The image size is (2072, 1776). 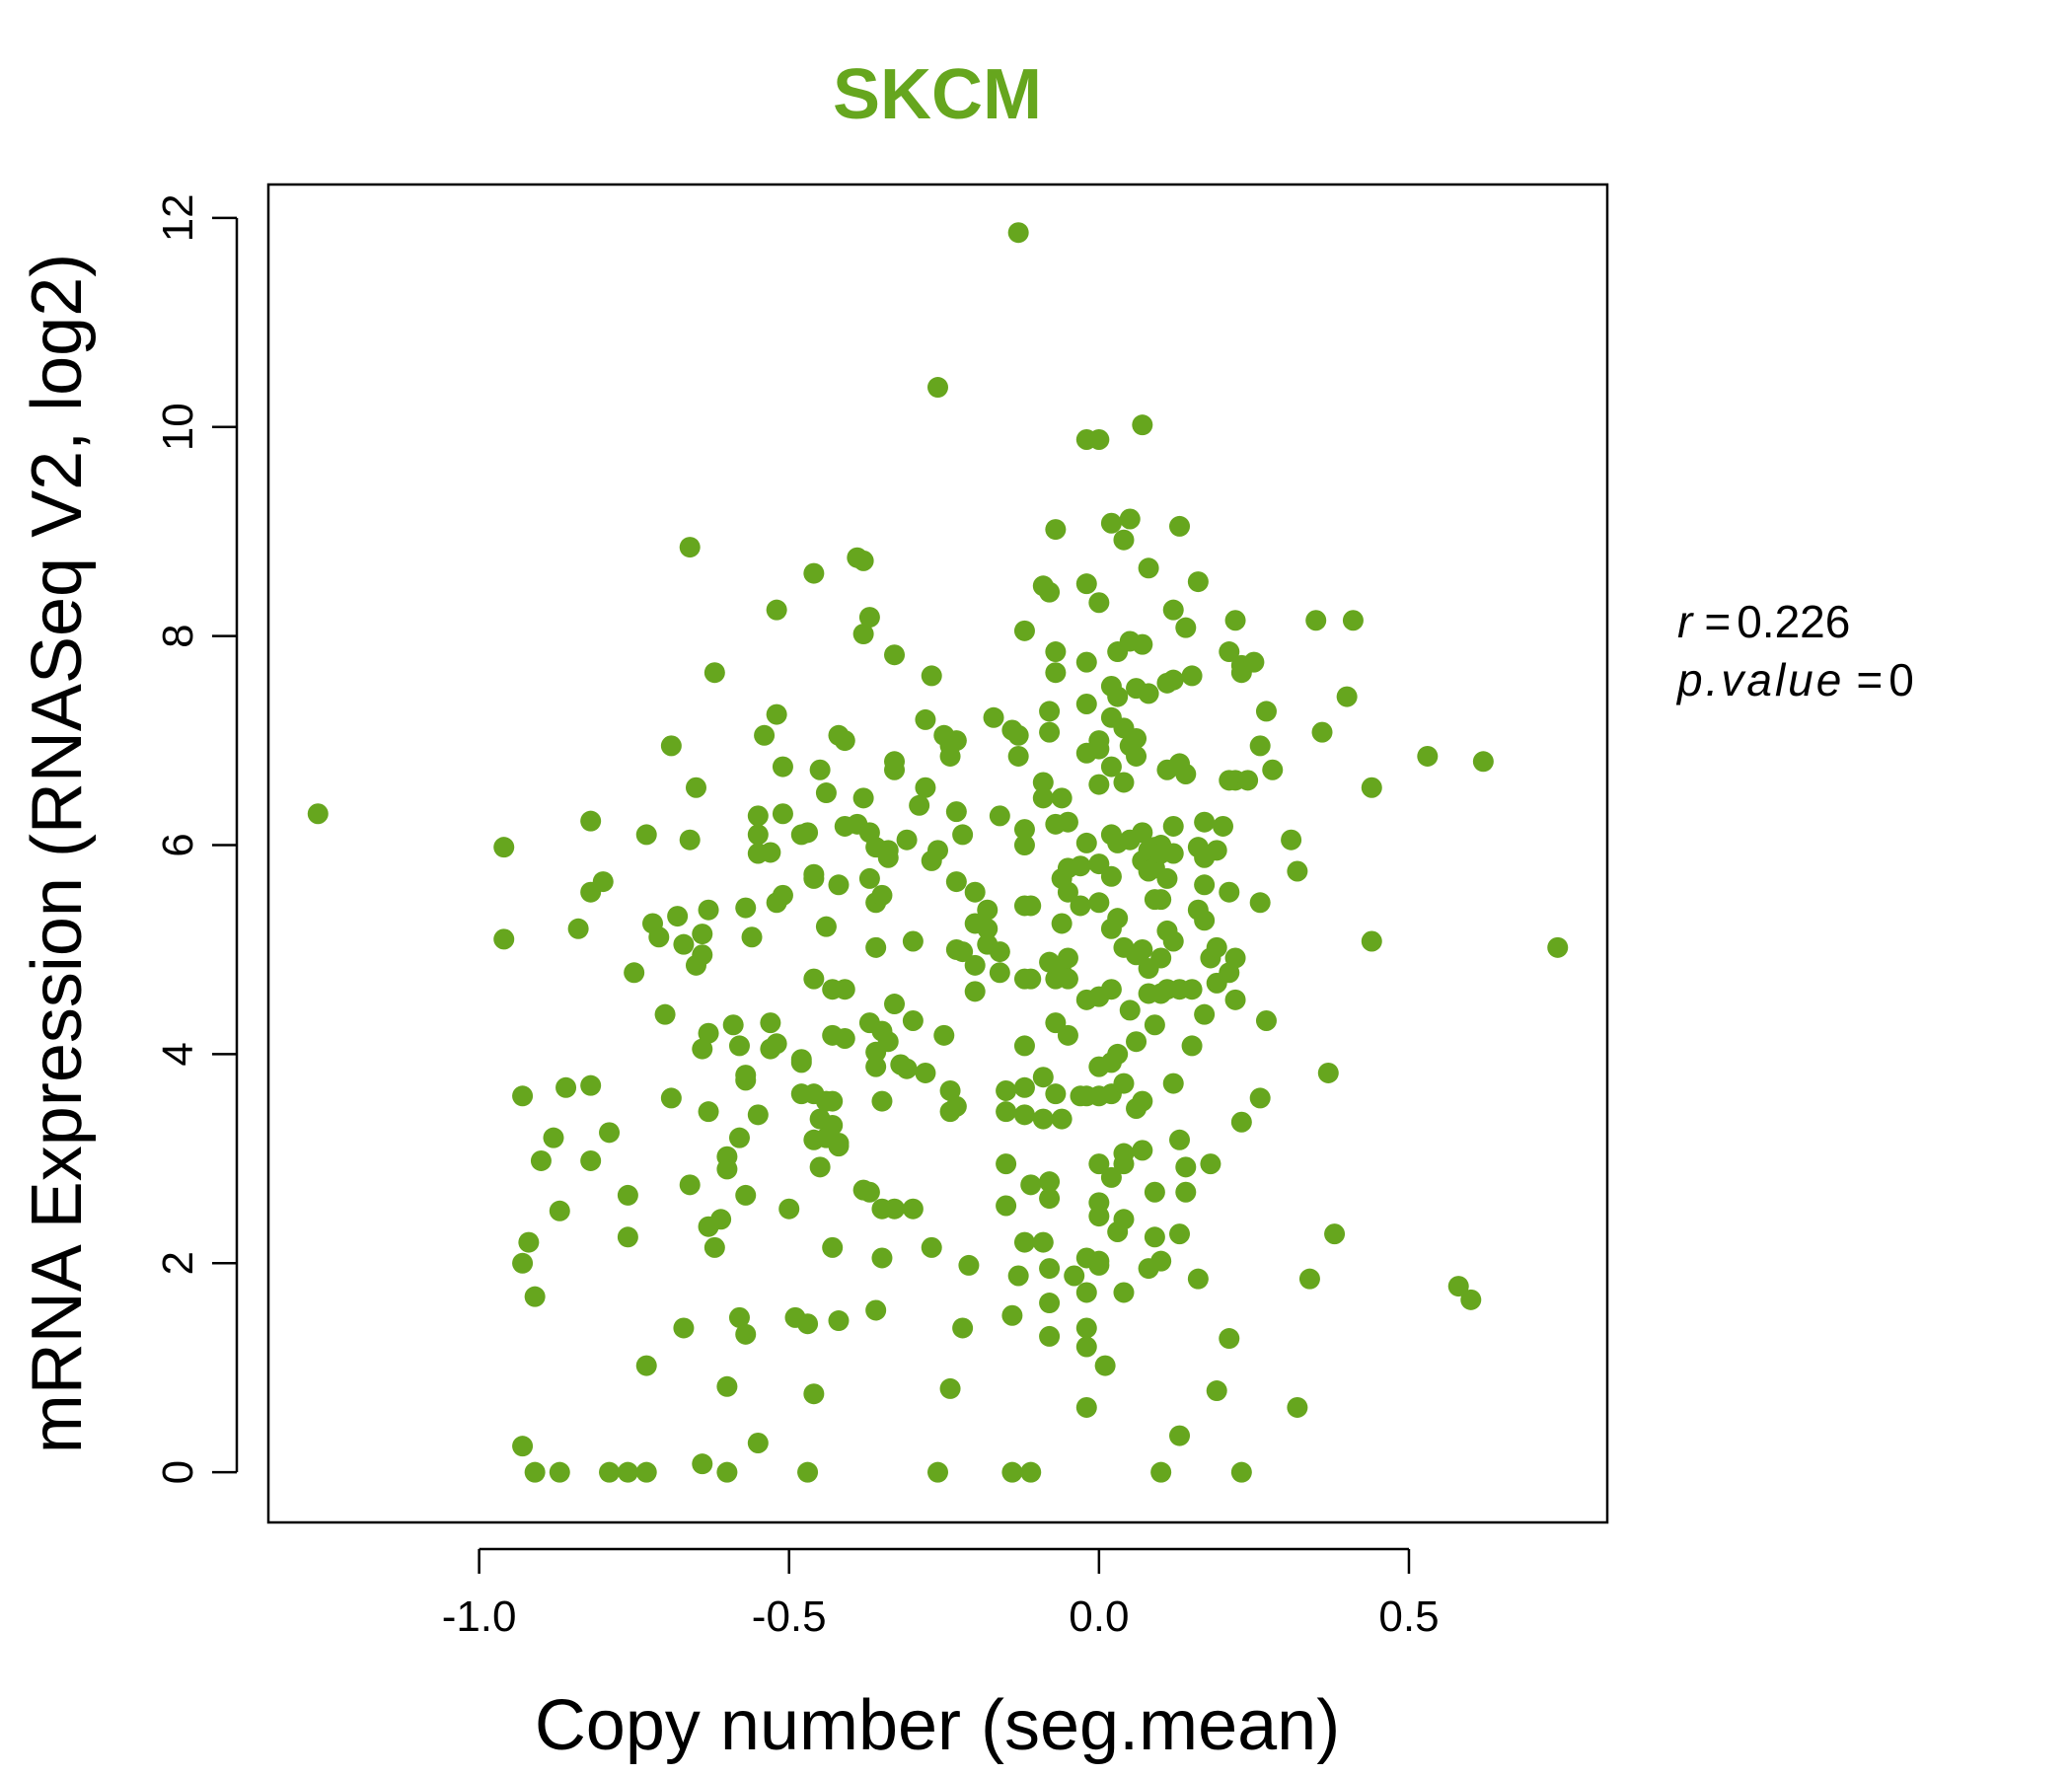 What do you see at coordinates (1685, 621) in the screenshot?
I see `r-label: r` at bounding box center [1685, 621].